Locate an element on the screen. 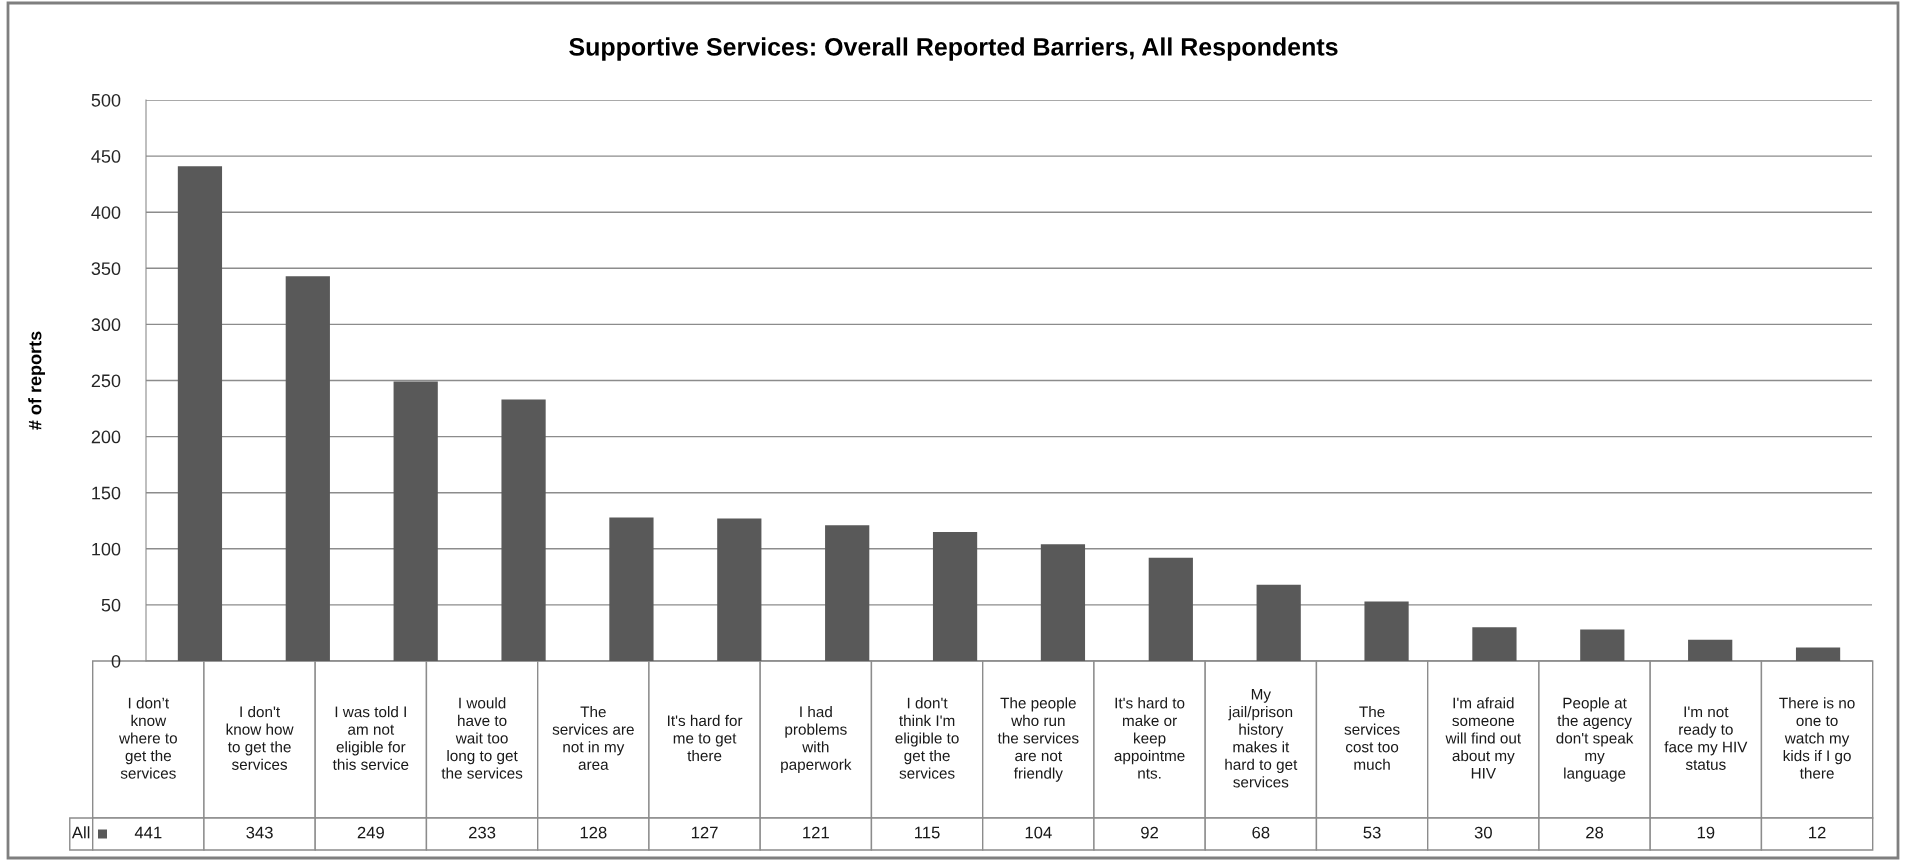  y-tick-label: 450 is located at coordinates (106, 156).